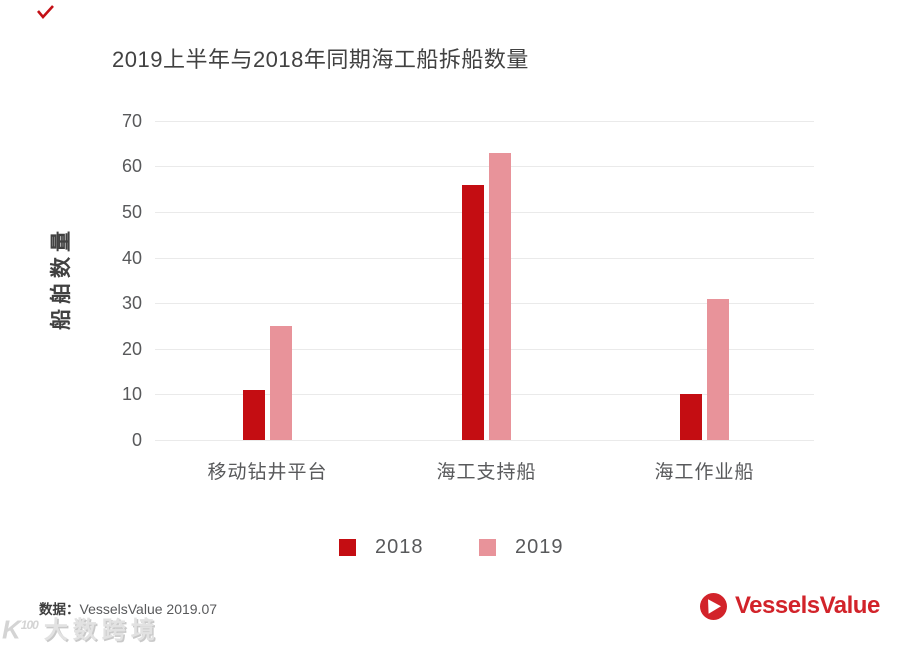 The width and height of the screenshot is (900, 646). Describe the element at coordinates (807, 605) in the screenshot. I see `brand-name: VesselsValue` at that location.